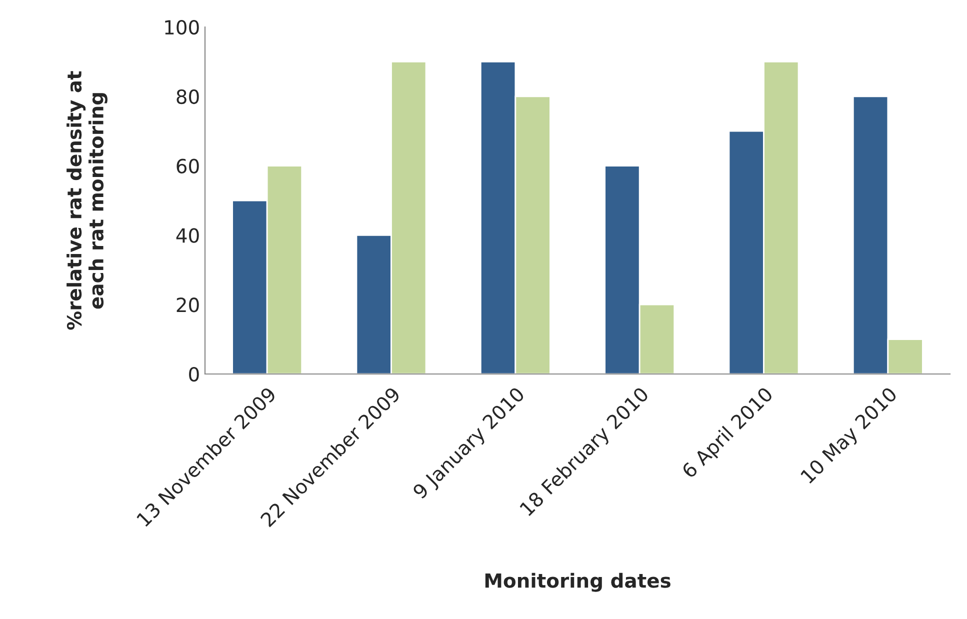 Image resolution: width=967 pixels, height=619 pixels. Describe the element at coordinates (187, 235) in the screenshot. I see `y-tick-label: 40` at that location.